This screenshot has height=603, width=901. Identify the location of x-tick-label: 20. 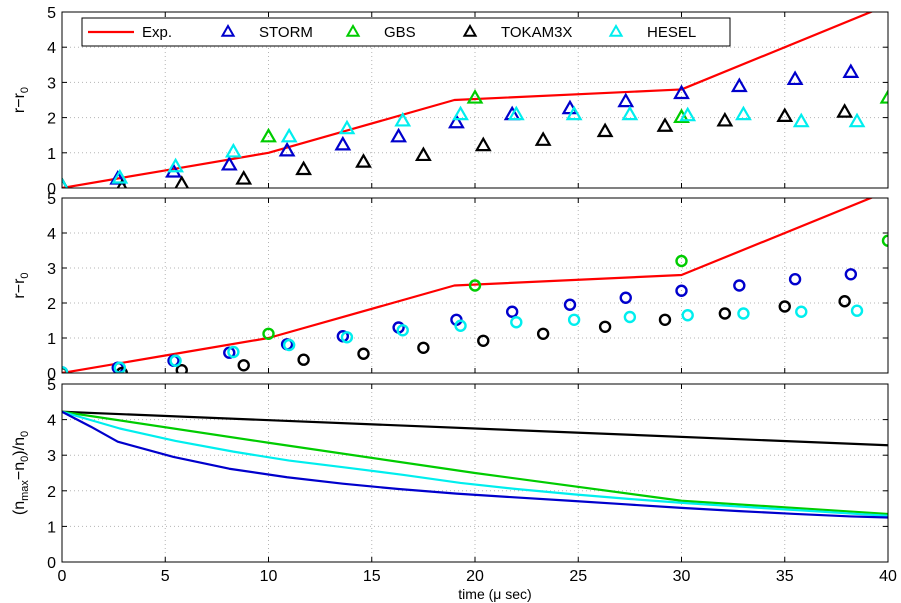
(475, 576).